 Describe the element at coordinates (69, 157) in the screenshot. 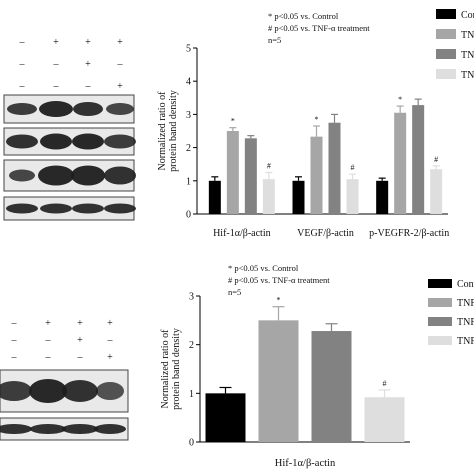

I see `top-blot-strips` at that location.